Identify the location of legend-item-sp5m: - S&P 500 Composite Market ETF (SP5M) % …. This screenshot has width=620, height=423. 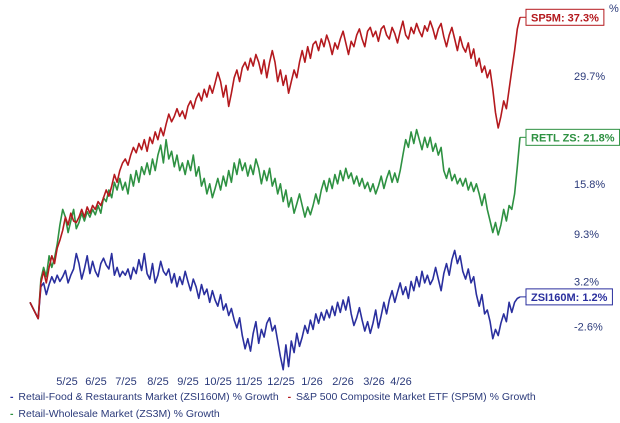
(412, 397).